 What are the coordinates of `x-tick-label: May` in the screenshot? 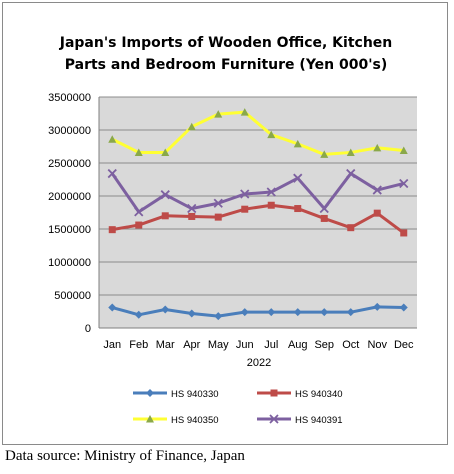 It's located at (218, 345).